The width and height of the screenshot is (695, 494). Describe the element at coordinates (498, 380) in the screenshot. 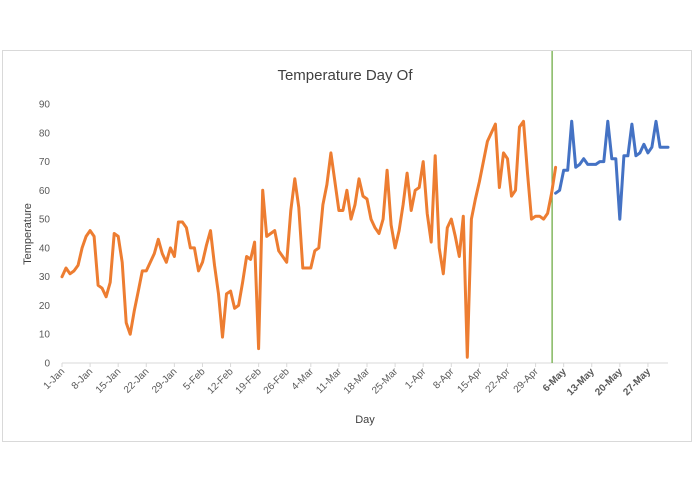

I see `x-tick-label: 22-Apr` at that location.